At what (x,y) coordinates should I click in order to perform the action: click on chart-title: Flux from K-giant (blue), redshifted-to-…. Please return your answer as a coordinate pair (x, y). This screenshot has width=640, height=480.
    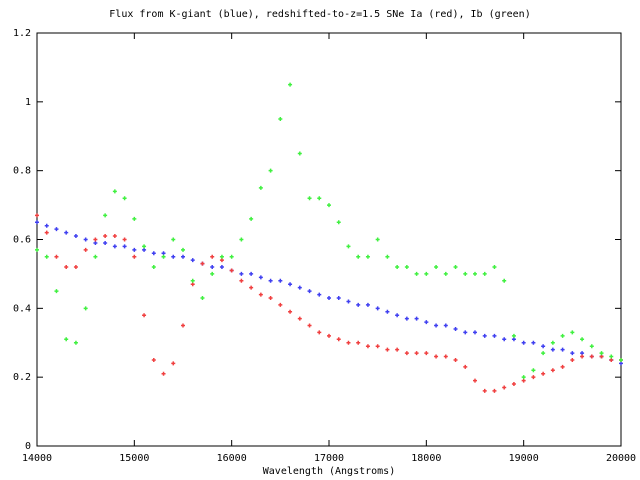
    Looking at the image, I should click on (319, 14).